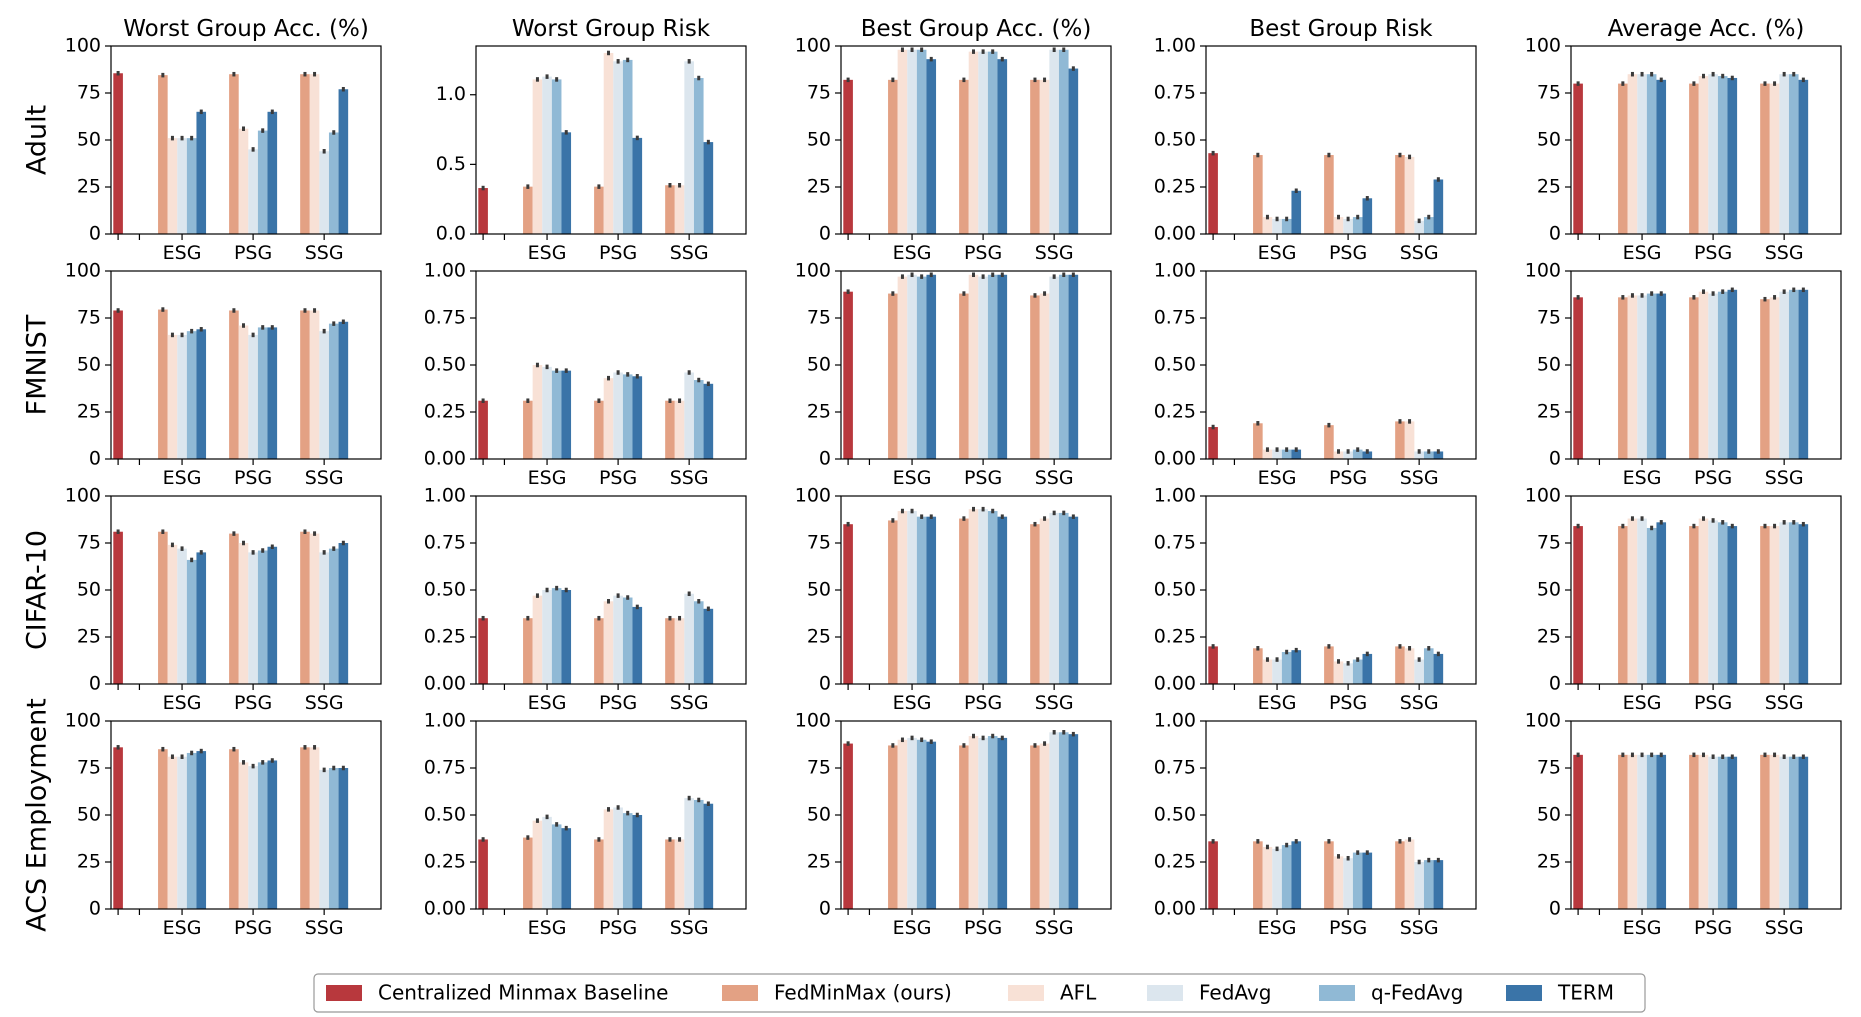  Describe the element at coordinates (1175, 93) in the screenshot. I see `y-tick-label: 0.75` at that location.